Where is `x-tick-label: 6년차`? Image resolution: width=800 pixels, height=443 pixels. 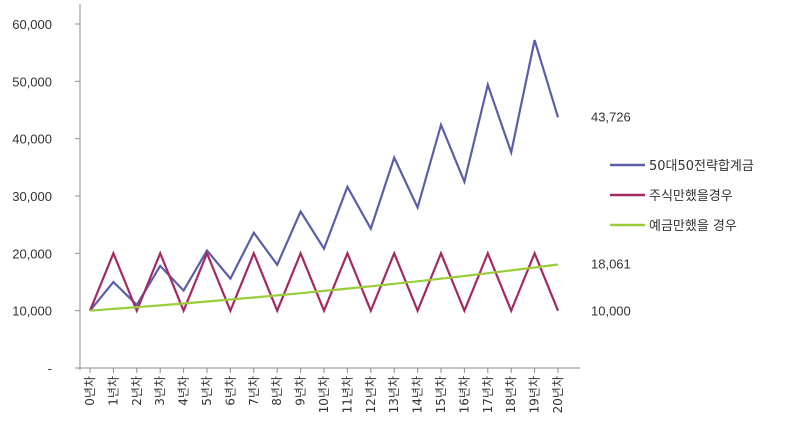
x-tick-label: 6년차 is located at coordinates (230, 391).